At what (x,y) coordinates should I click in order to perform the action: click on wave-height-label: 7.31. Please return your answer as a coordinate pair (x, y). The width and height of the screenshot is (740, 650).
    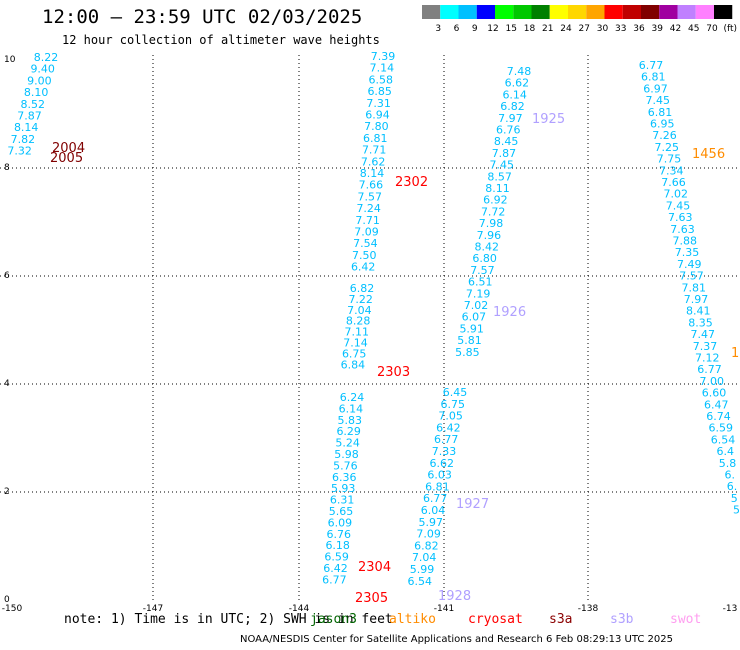
    Looking at the image, I should click on (378, 103).